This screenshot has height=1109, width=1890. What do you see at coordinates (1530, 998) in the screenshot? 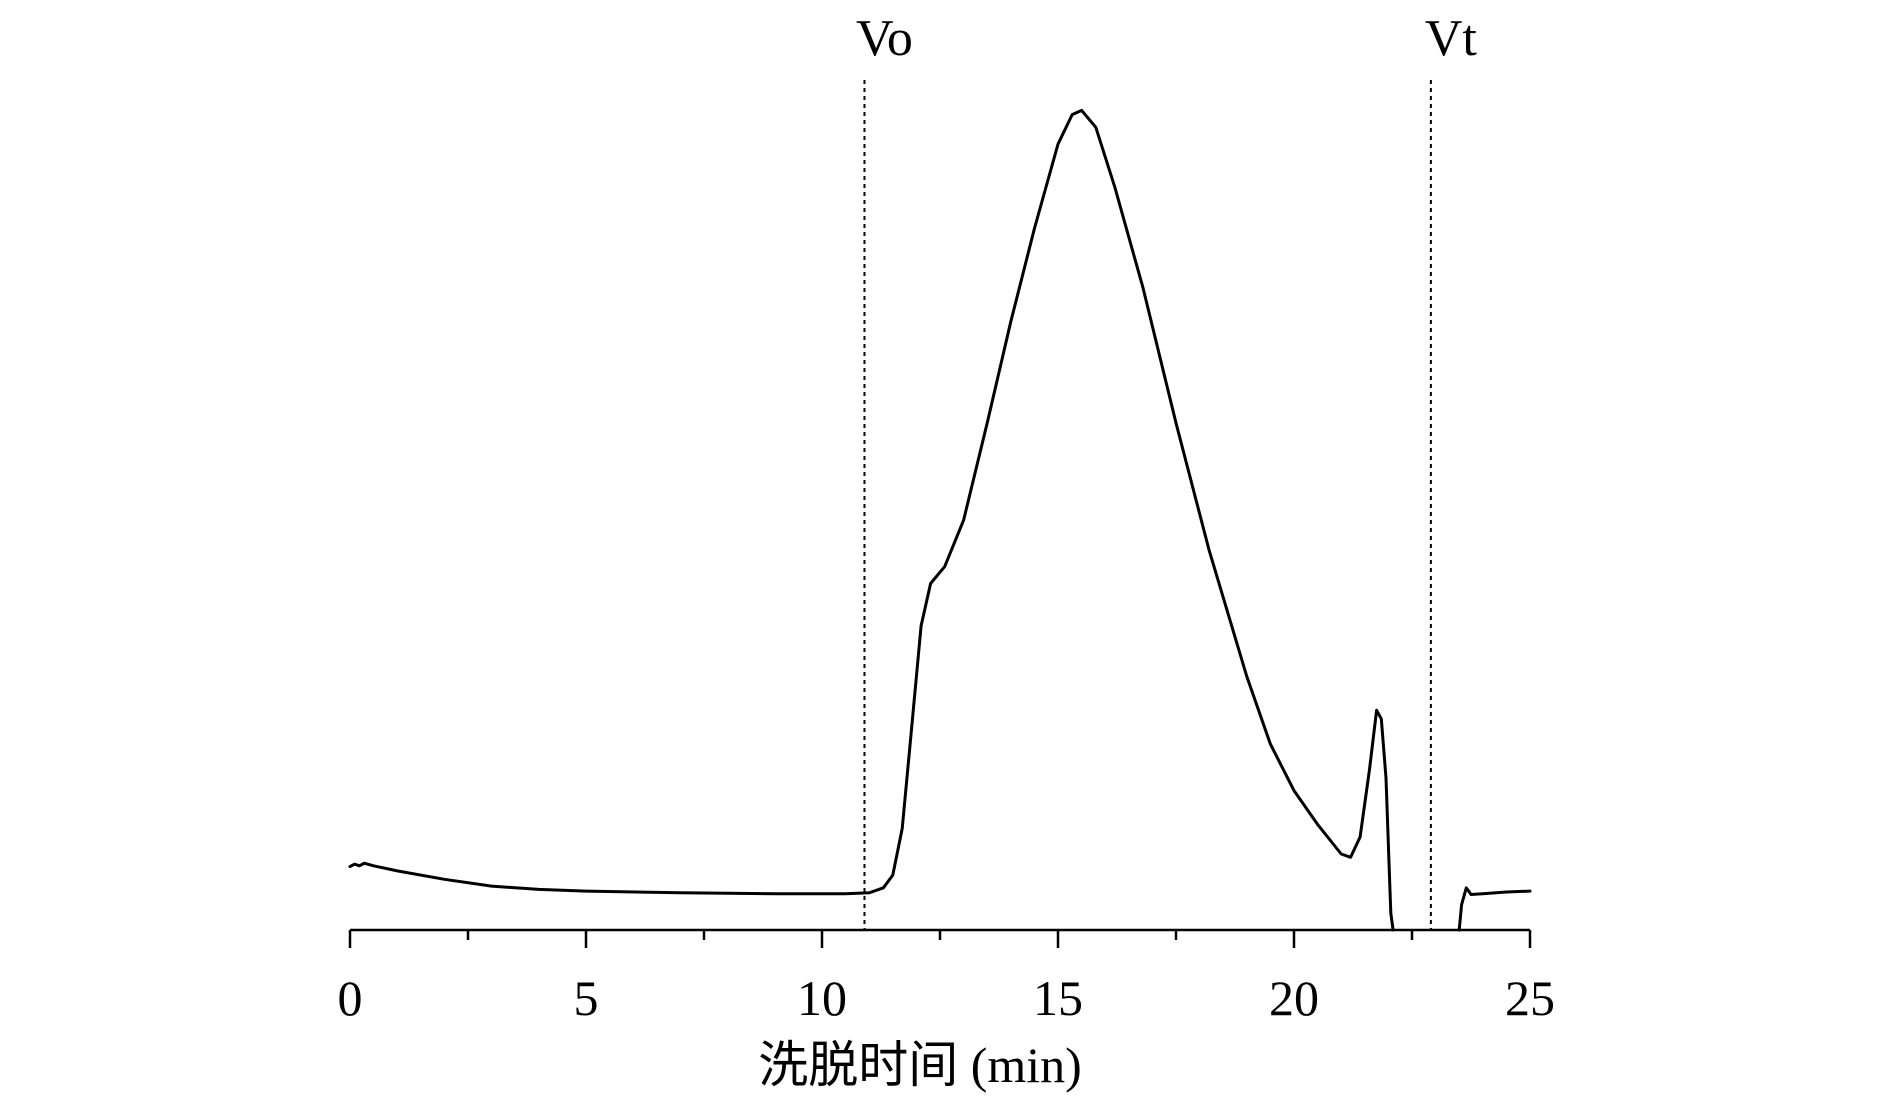
I see `x-tick-label: 25` at bounding box center [1530, 998].